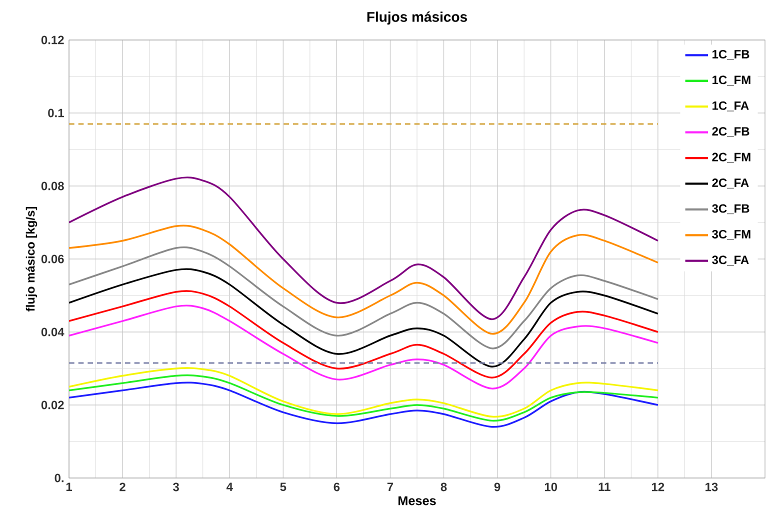 This screenshot has height=527, width=767. I want to click on x-tick-label: 9, so click(497, 487).